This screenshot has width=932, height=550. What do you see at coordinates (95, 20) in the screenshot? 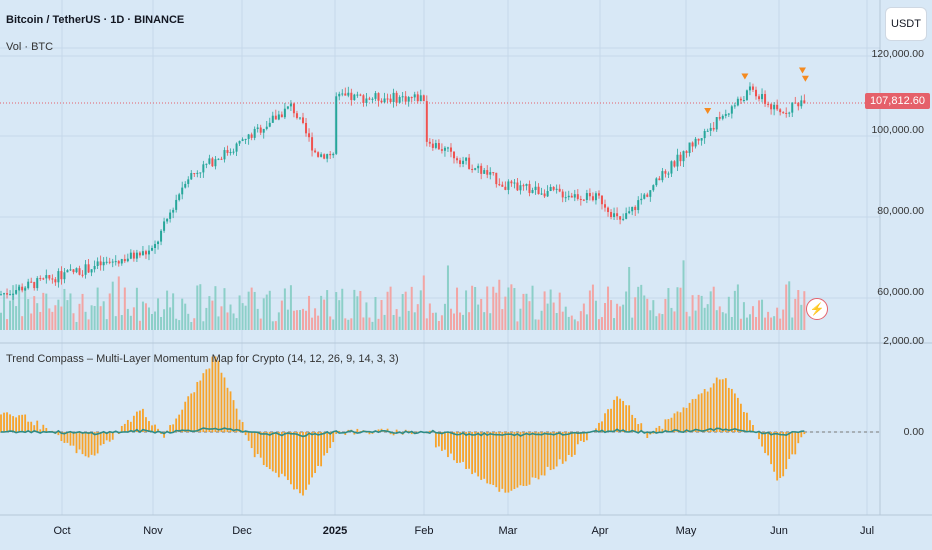
I see `symbol-title: Bitcoin / TetherUS · 1D · BINANCE` at bounding box center [95, 20].